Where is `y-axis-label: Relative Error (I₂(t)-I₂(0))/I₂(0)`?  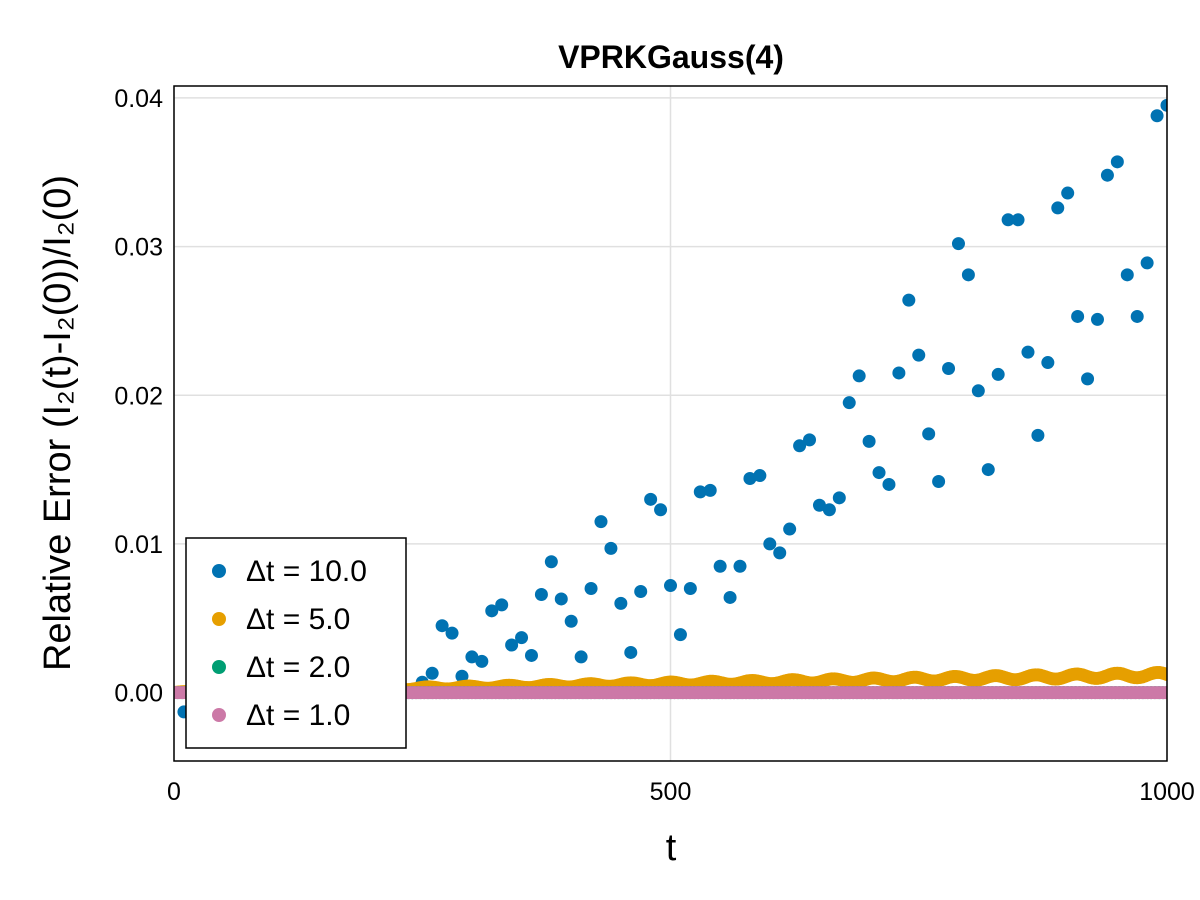 y-axis-label: Relative Error (I₂(t)-I₂(0))/I₂(0) is located at coordinates (58, 423).